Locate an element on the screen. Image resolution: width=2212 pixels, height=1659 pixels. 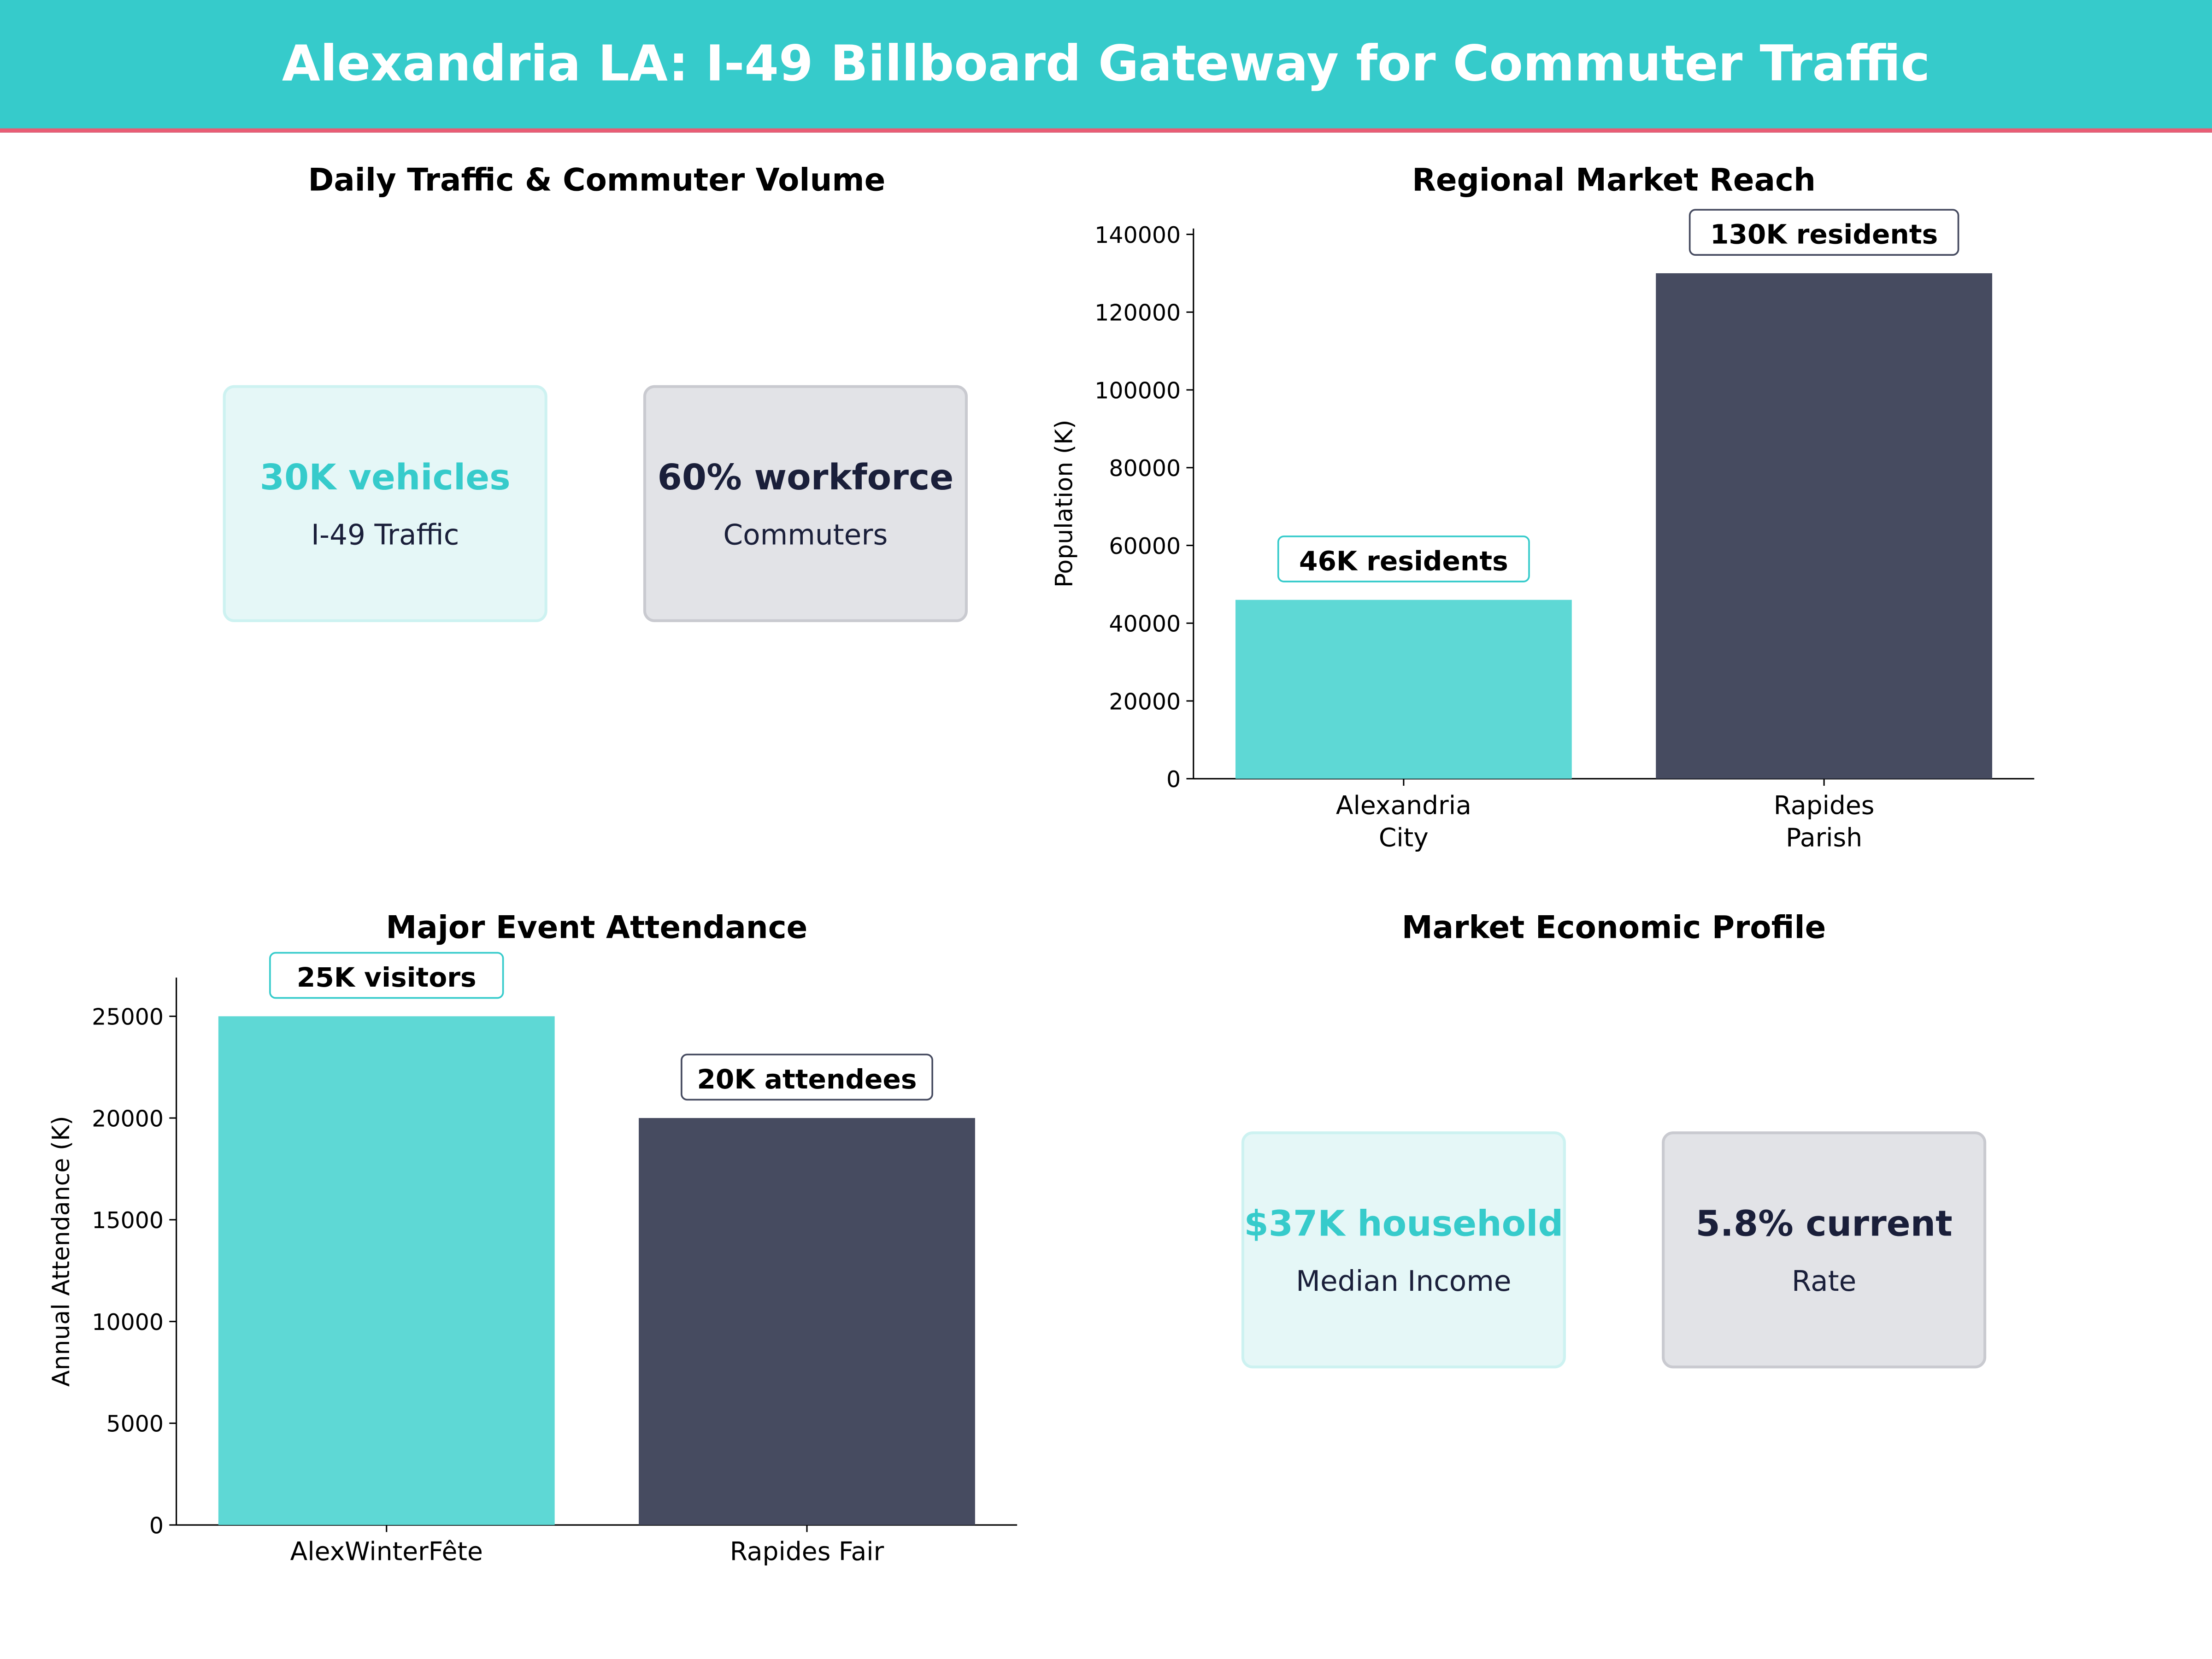
x-tick-label: Rapides is located at coordinates (1824, 805).